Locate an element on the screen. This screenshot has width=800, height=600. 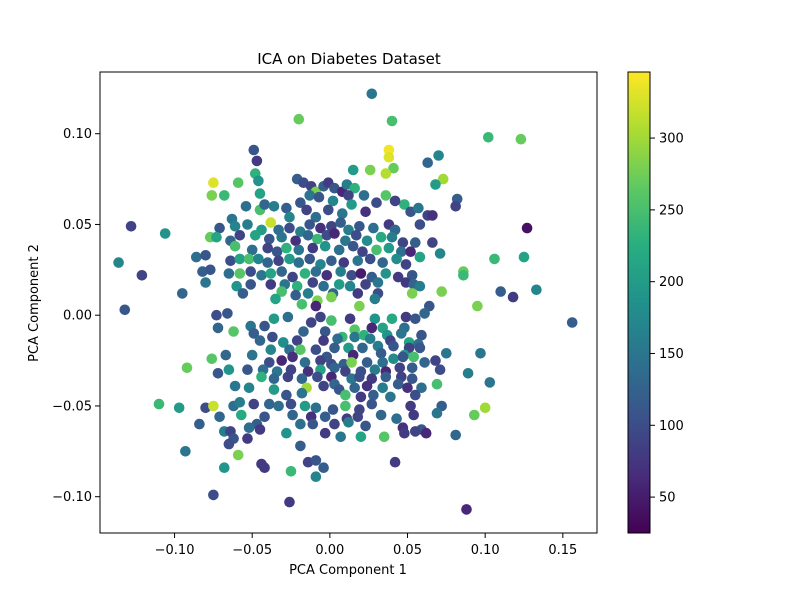
x-tick-label: −0.05 is located at coordinates (252, 550).